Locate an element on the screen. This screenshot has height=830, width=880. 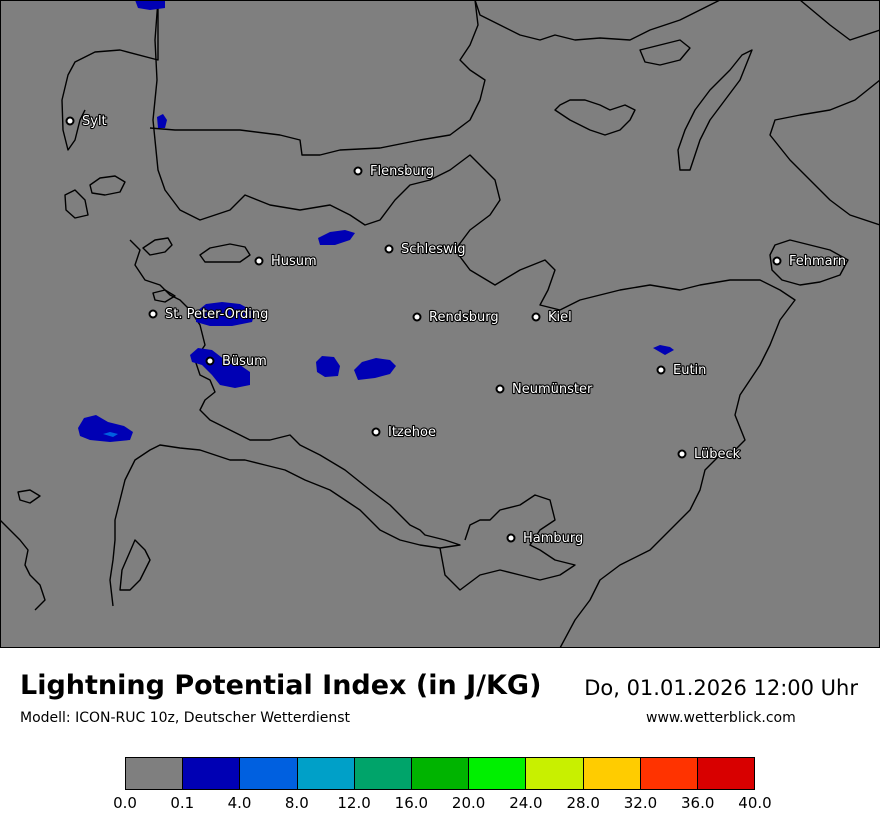
city-label: Fehmarn is located at coordinates (817, 261).